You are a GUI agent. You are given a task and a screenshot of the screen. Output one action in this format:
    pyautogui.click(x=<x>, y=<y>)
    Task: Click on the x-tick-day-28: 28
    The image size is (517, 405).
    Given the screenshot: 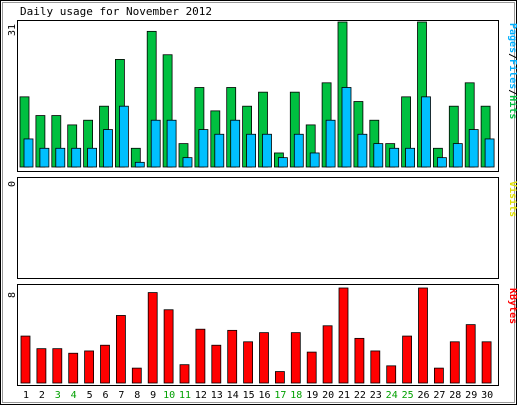 What is the action you would take?
    pyautogui.click(x=455, y=395)
    